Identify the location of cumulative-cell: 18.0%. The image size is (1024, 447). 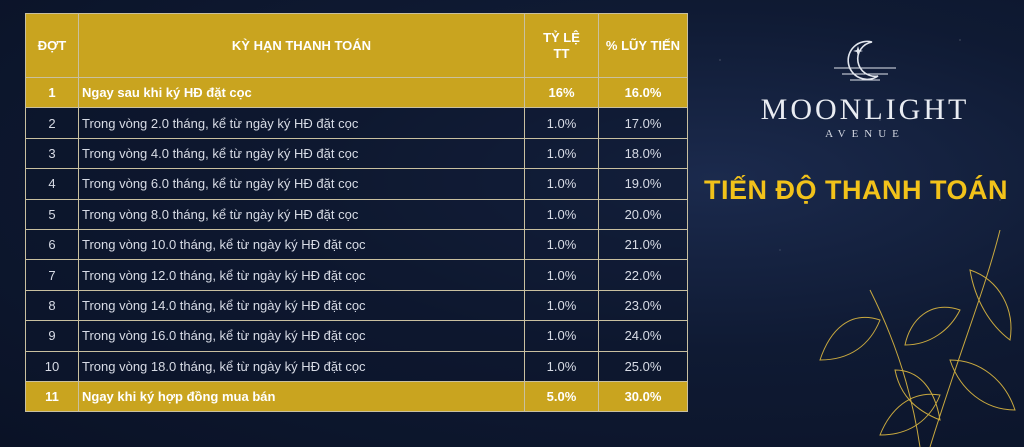
(643, 153).